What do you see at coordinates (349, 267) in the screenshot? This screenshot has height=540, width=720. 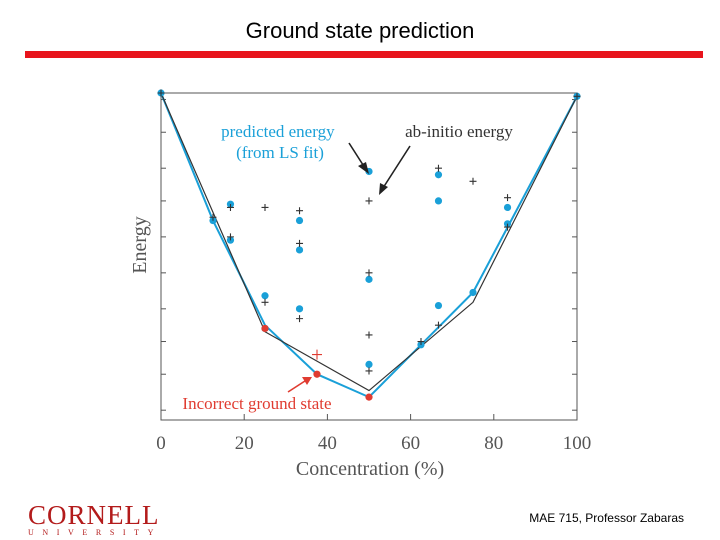 I see `annotation-arrows` at bounding box center [349, 267].